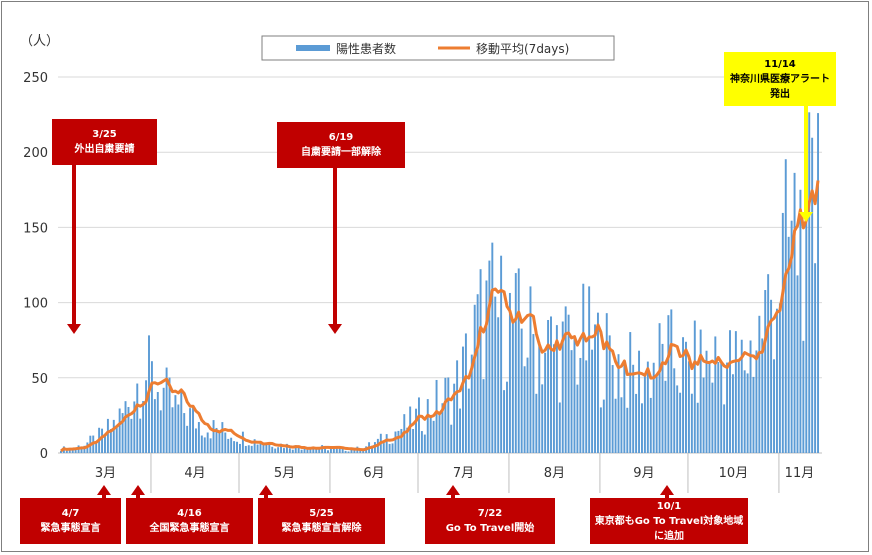 This screenshot has height=555, width=872. Describe the element at coordinates (313, 48) in the screenshot. I see `legend-swatch-bar` at that location.